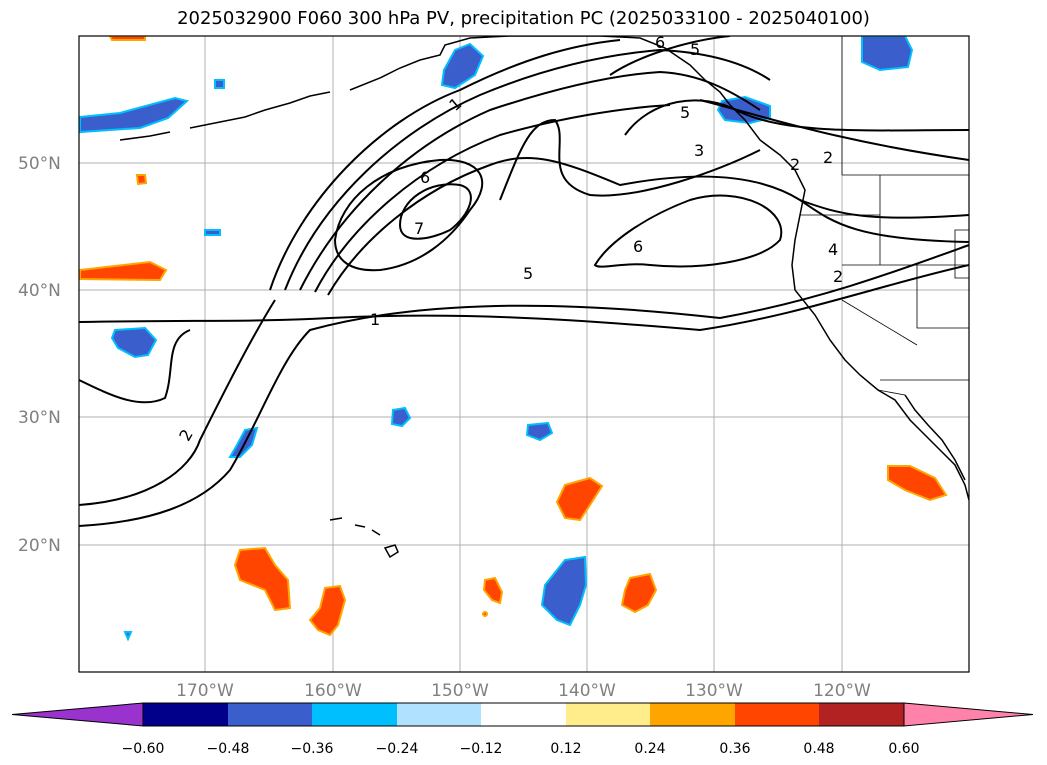 This screenshot has width=1047, height=765. I want to click on aleutian-islands, so click(225, 116).